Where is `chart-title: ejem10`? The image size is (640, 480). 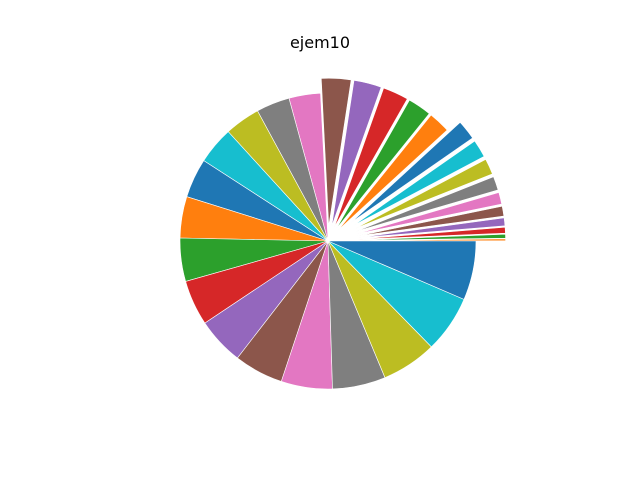
chart-title: ejem10 is located at coordinates (320, 42).